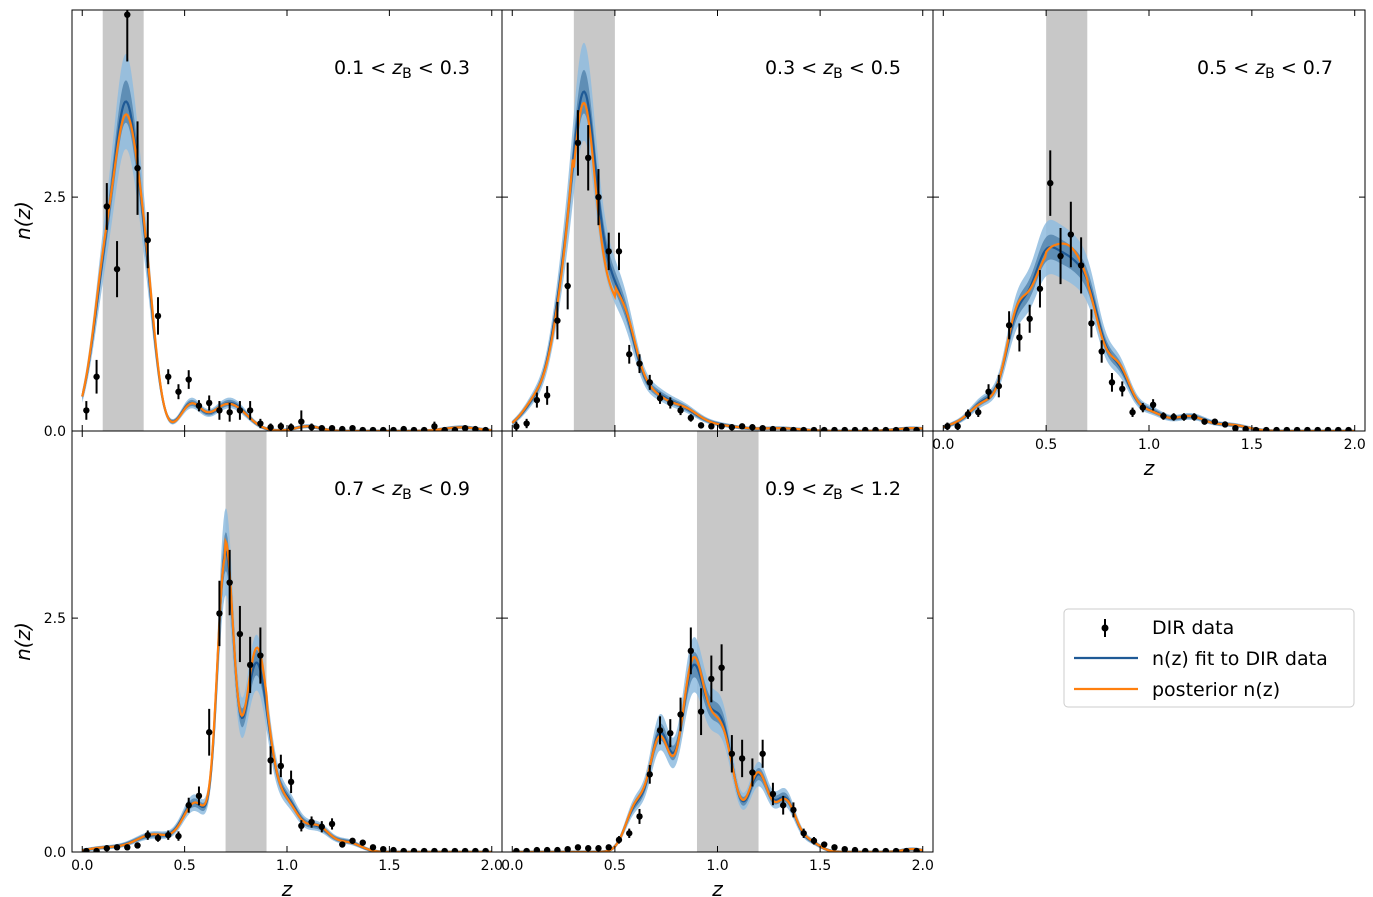 This screenshot has width=1373, height=897. Describe the element at coordinates (492, 866) in the screenshot. I see `x-tick-label: 2.0` at that location.